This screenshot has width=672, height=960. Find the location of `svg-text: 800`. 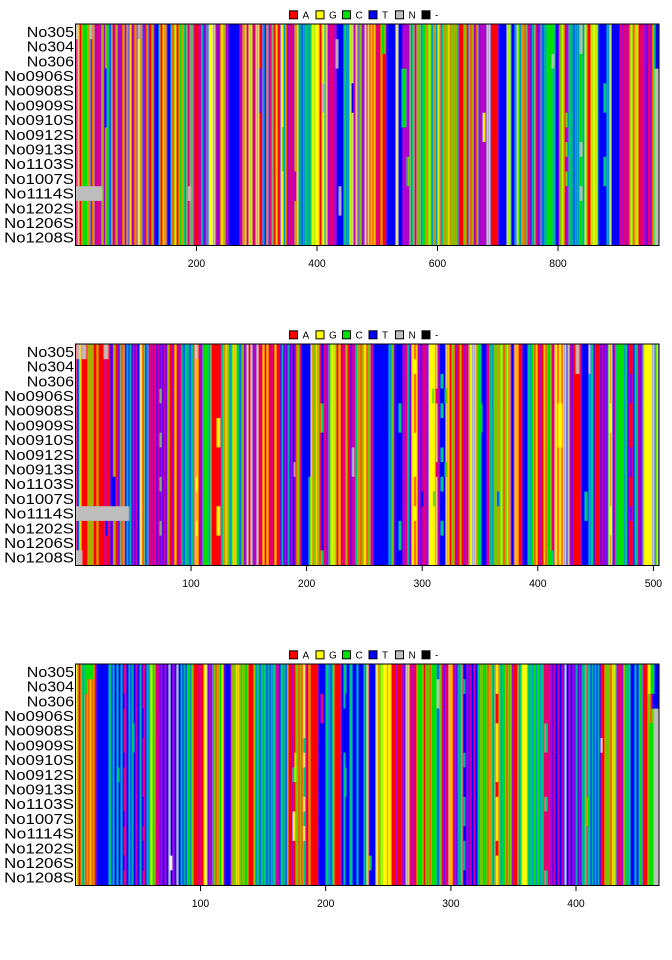

svg-text: 800 is located at coordinates (557, 264).